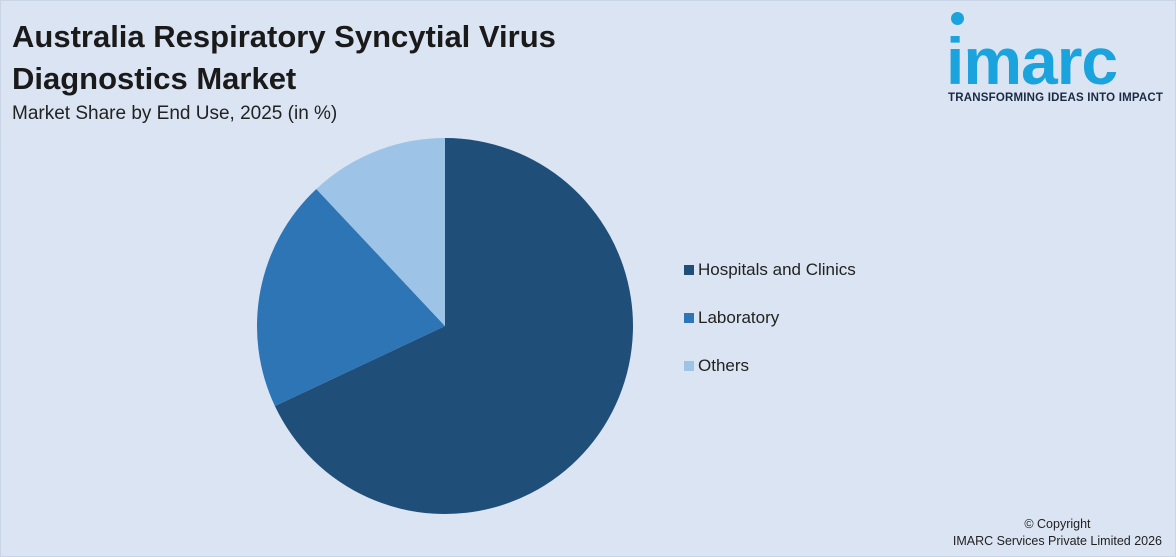  I want to click on logo-wordmark: imarc, so click(1032, 61).